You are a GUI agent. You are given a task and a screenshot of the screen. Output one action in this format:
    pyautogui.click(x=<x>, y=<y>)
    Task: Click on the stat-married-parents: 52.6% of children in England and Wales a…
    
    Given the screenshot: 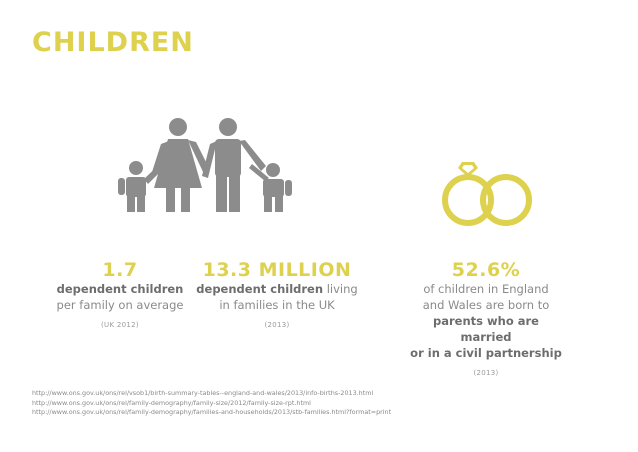 What is the action you would take?
    pyautogui.click(x=486, y=318)
    